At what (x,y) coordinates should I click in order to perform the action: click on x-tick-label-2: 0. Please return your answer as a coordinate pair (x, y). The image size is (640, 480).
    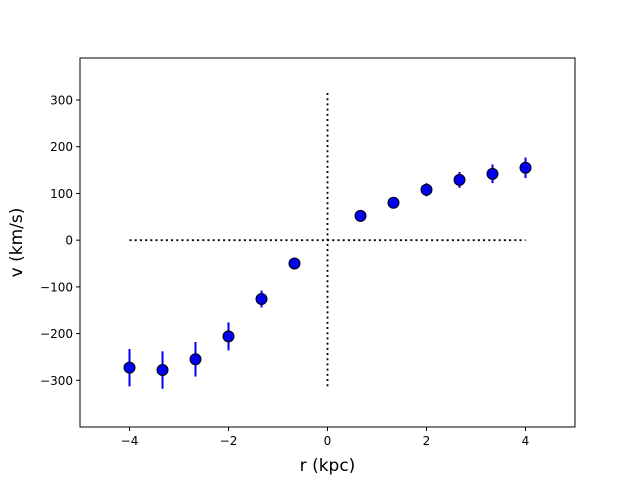
    Looking at the image, I should click on (328, 441).